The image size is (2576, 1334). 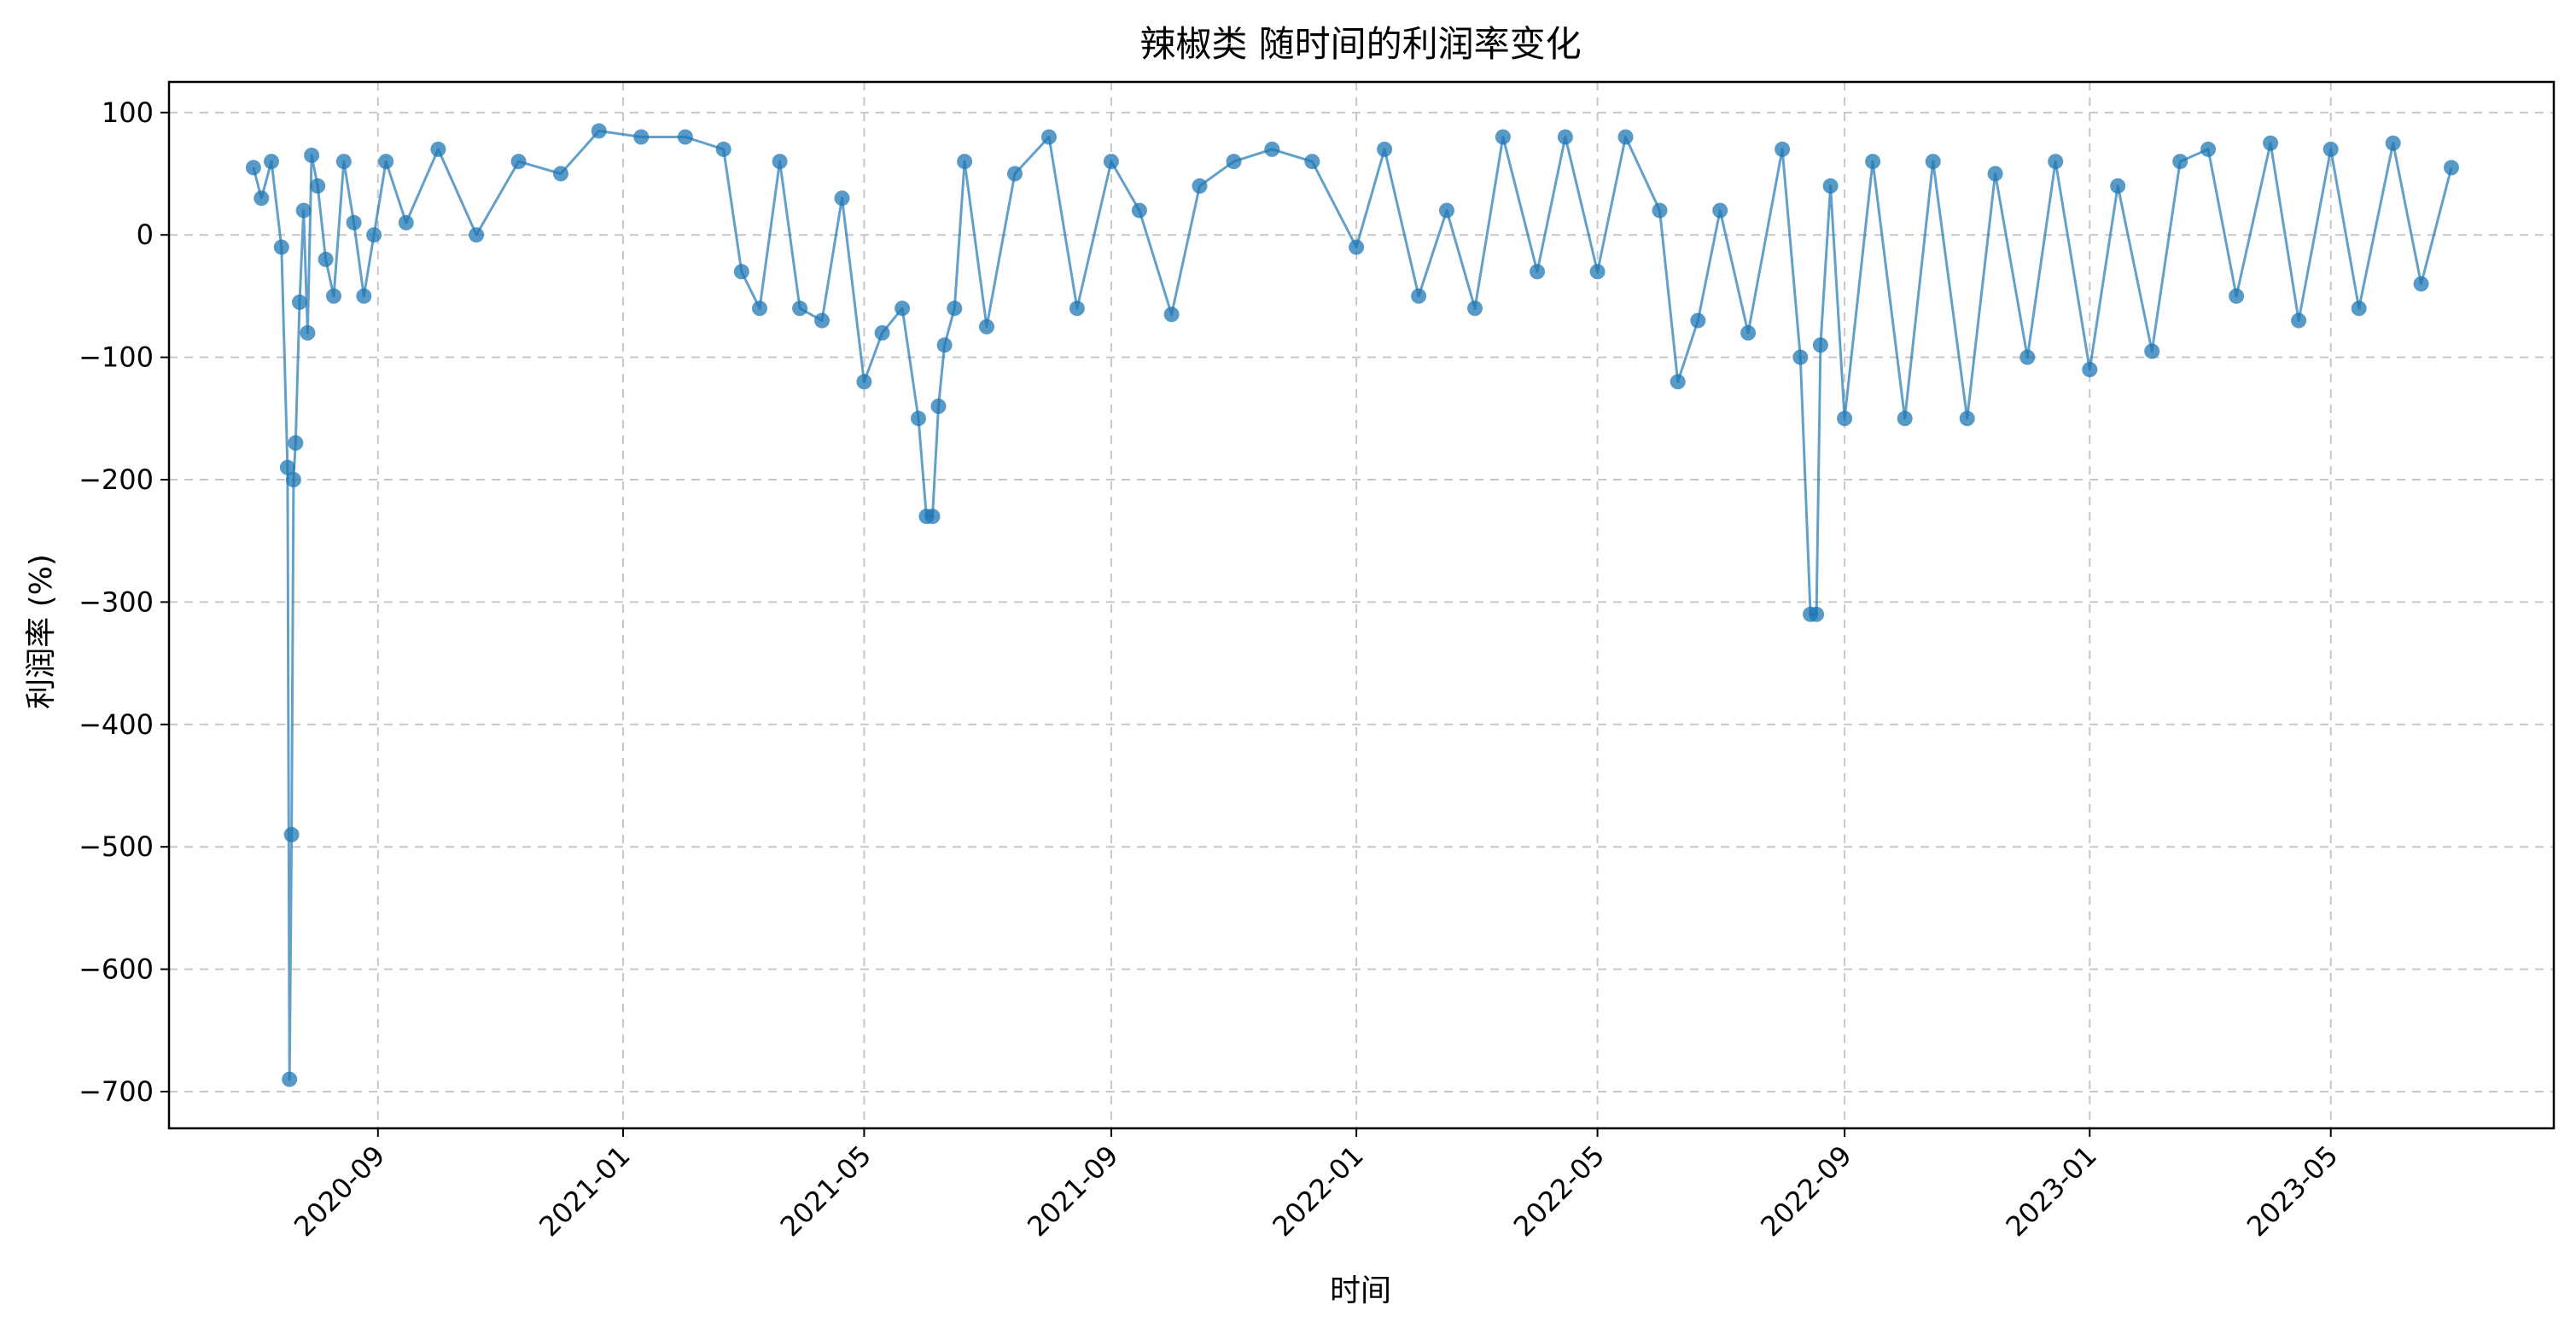 What do you see at coordinates (1360, 1291) in the screenshot?
I see `x-axis-label: 时间` at bounding box center [1360, 1291].